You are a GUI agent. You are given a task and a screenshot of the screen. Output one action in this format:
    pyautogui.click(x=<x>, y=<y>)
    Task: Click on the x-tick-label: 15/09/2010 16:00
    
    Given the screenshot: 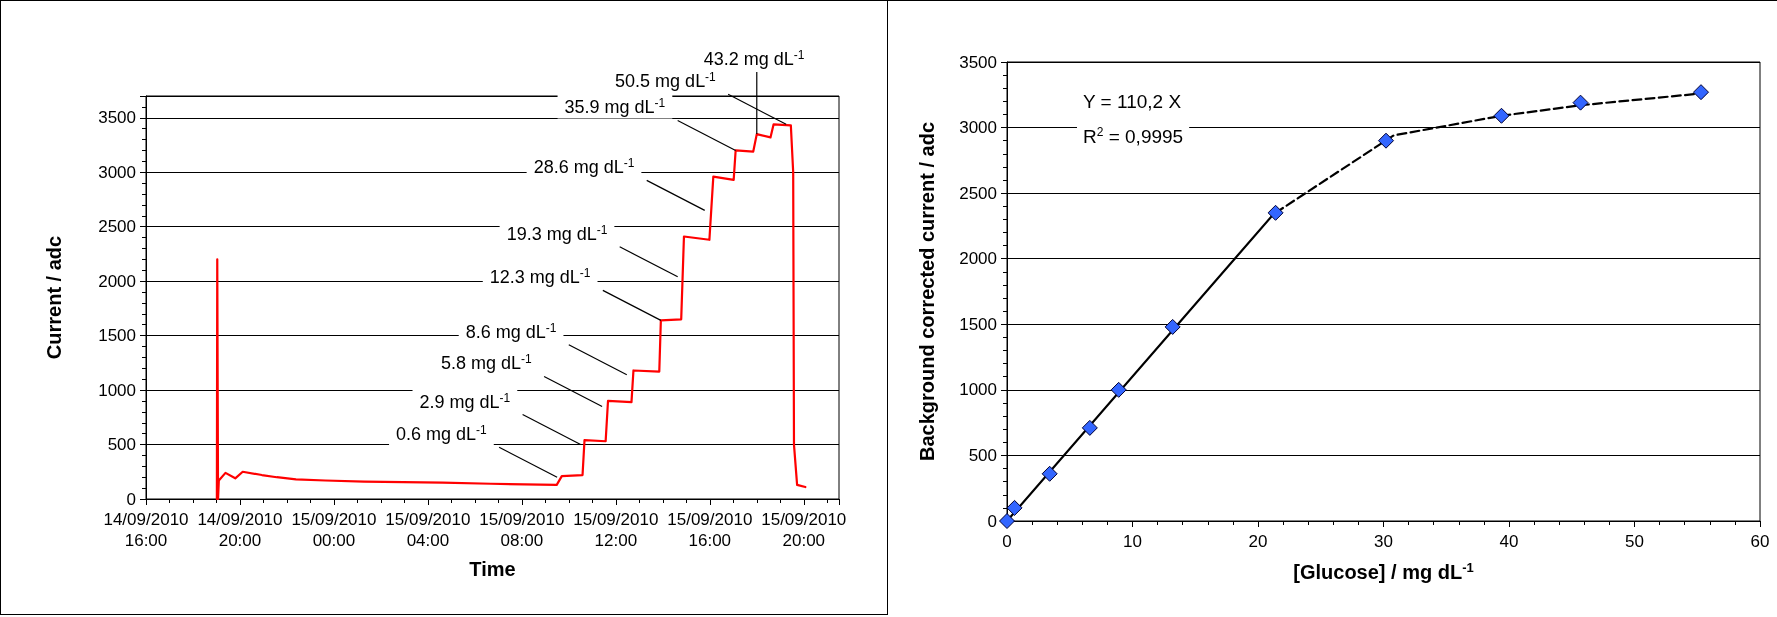 What is the action you would take?
    pyautogui.click(x=710, y=530)
    